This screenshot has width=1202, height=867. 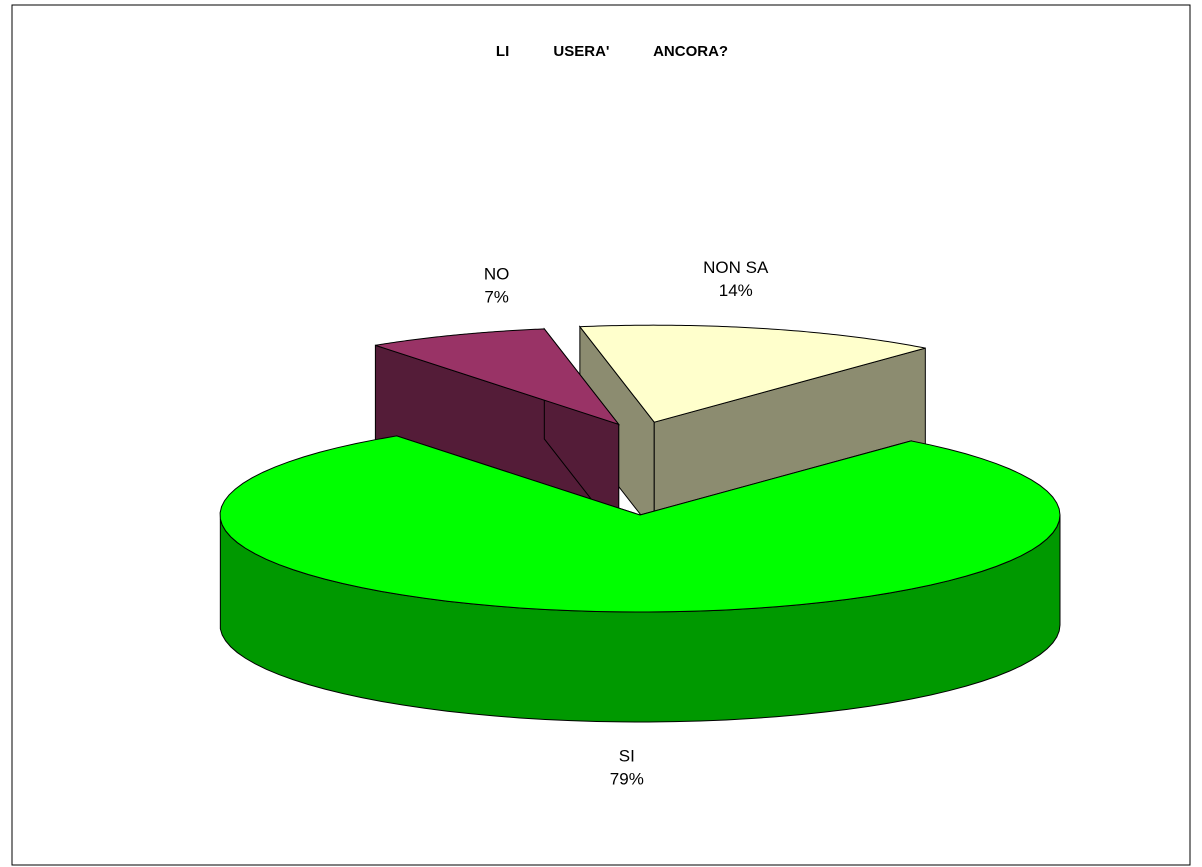 What do you see at coordinates (627, 778) in the screenshot?
I see `data-label-value: 79%` at bounding box center [627, 778].